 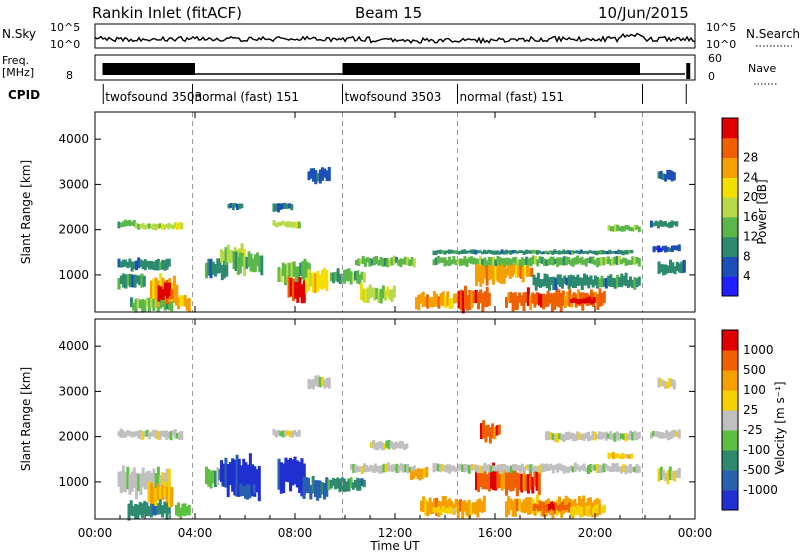 What do you see at coordinates (750, 197) in the screenshot?
I see `colorbar-tick-label: 20` at bounding box center [750, 197].